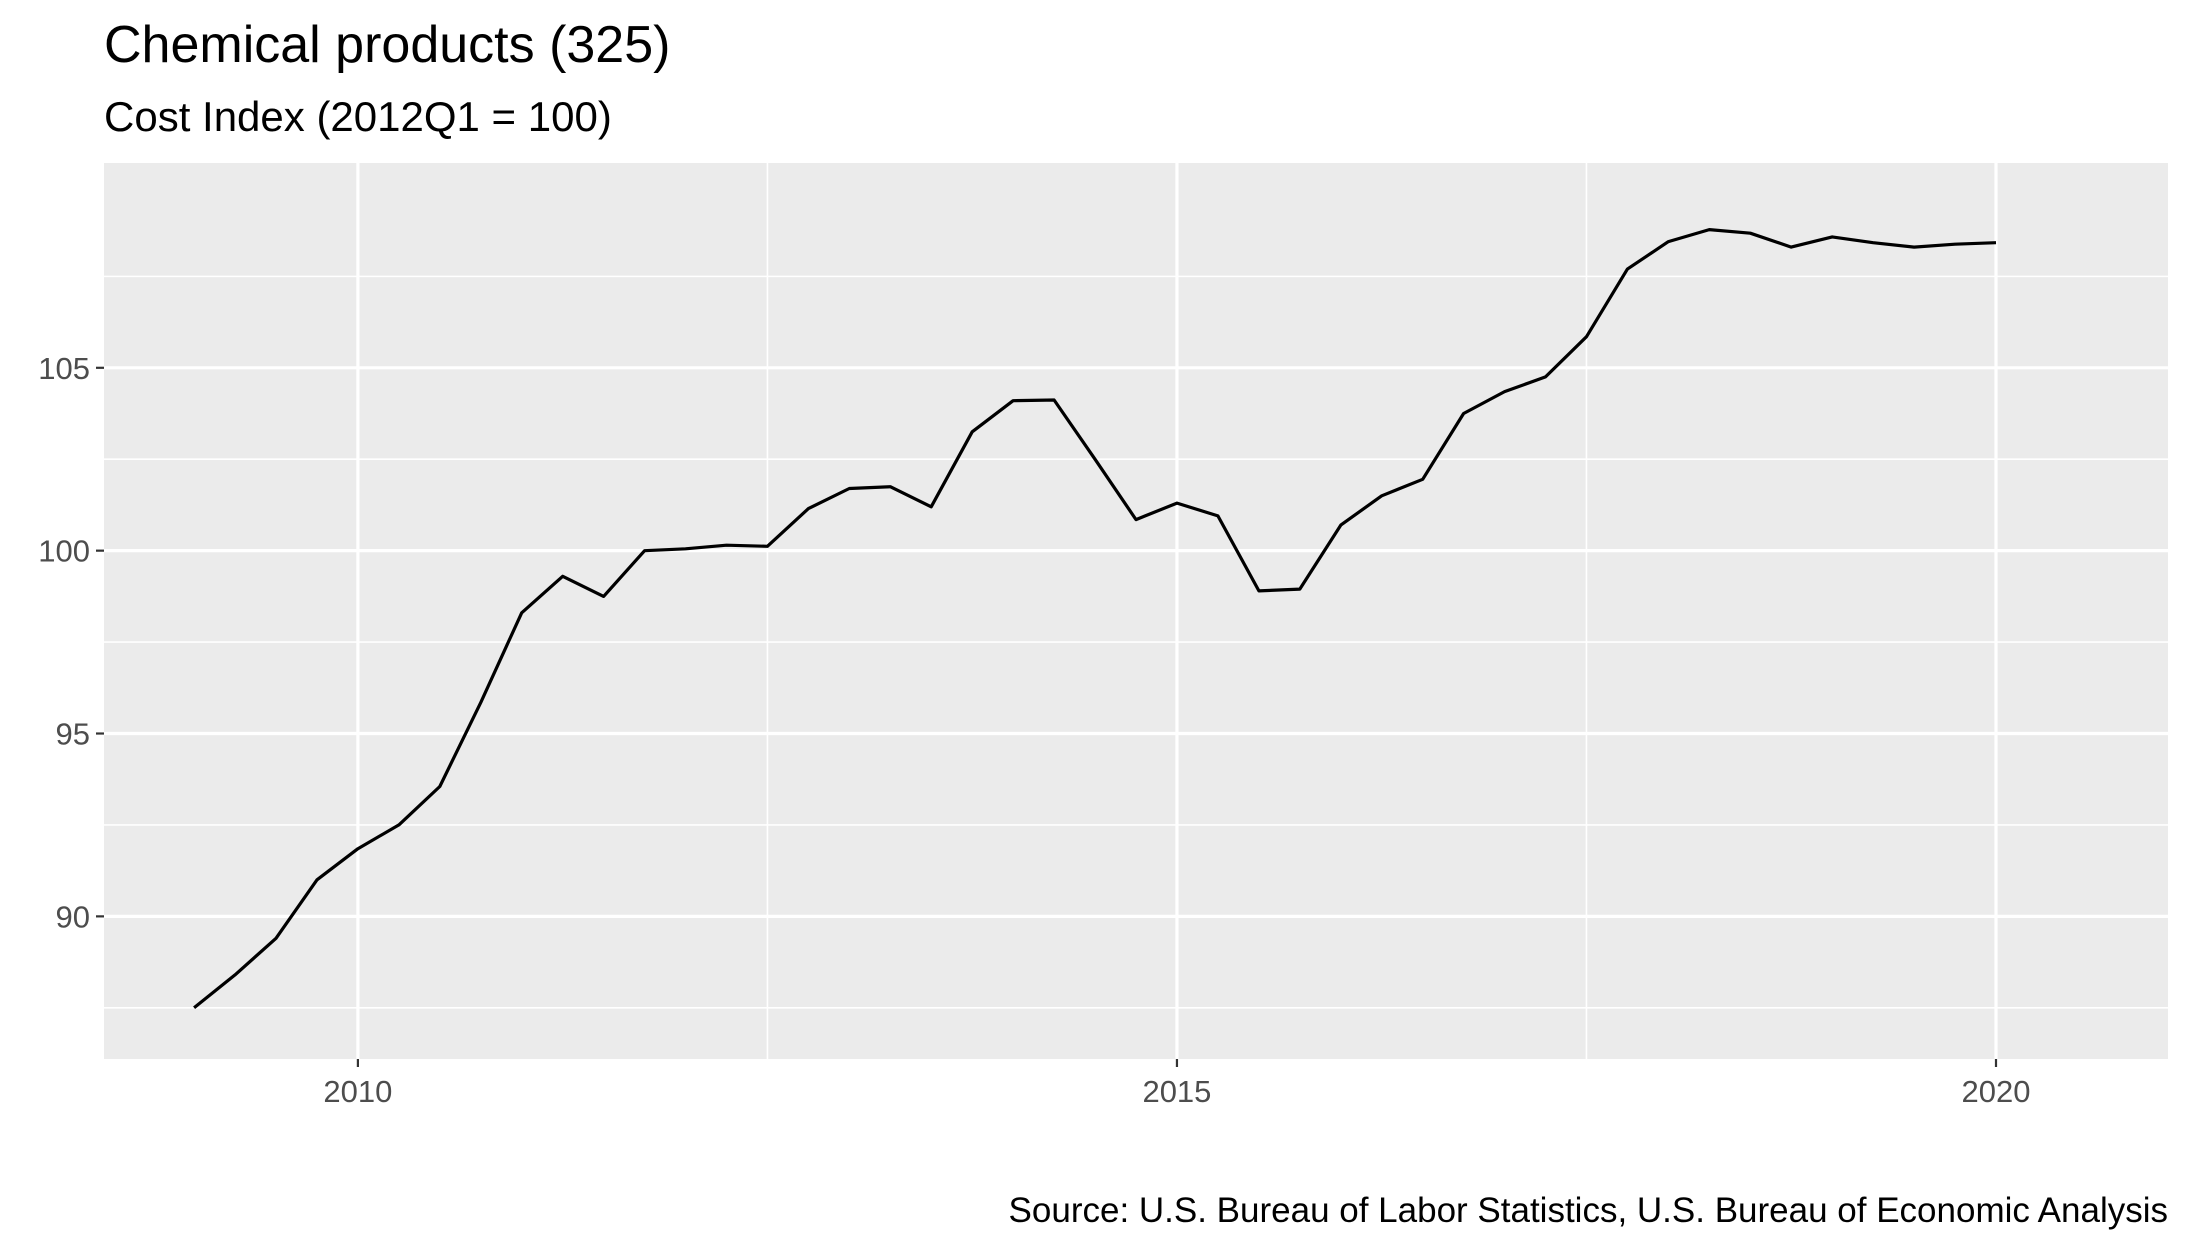 The image size is (2187, 1250). Describe the element at coordinates (64, 551) in the screenshot. I see `y-tick-label: 100` at that location.